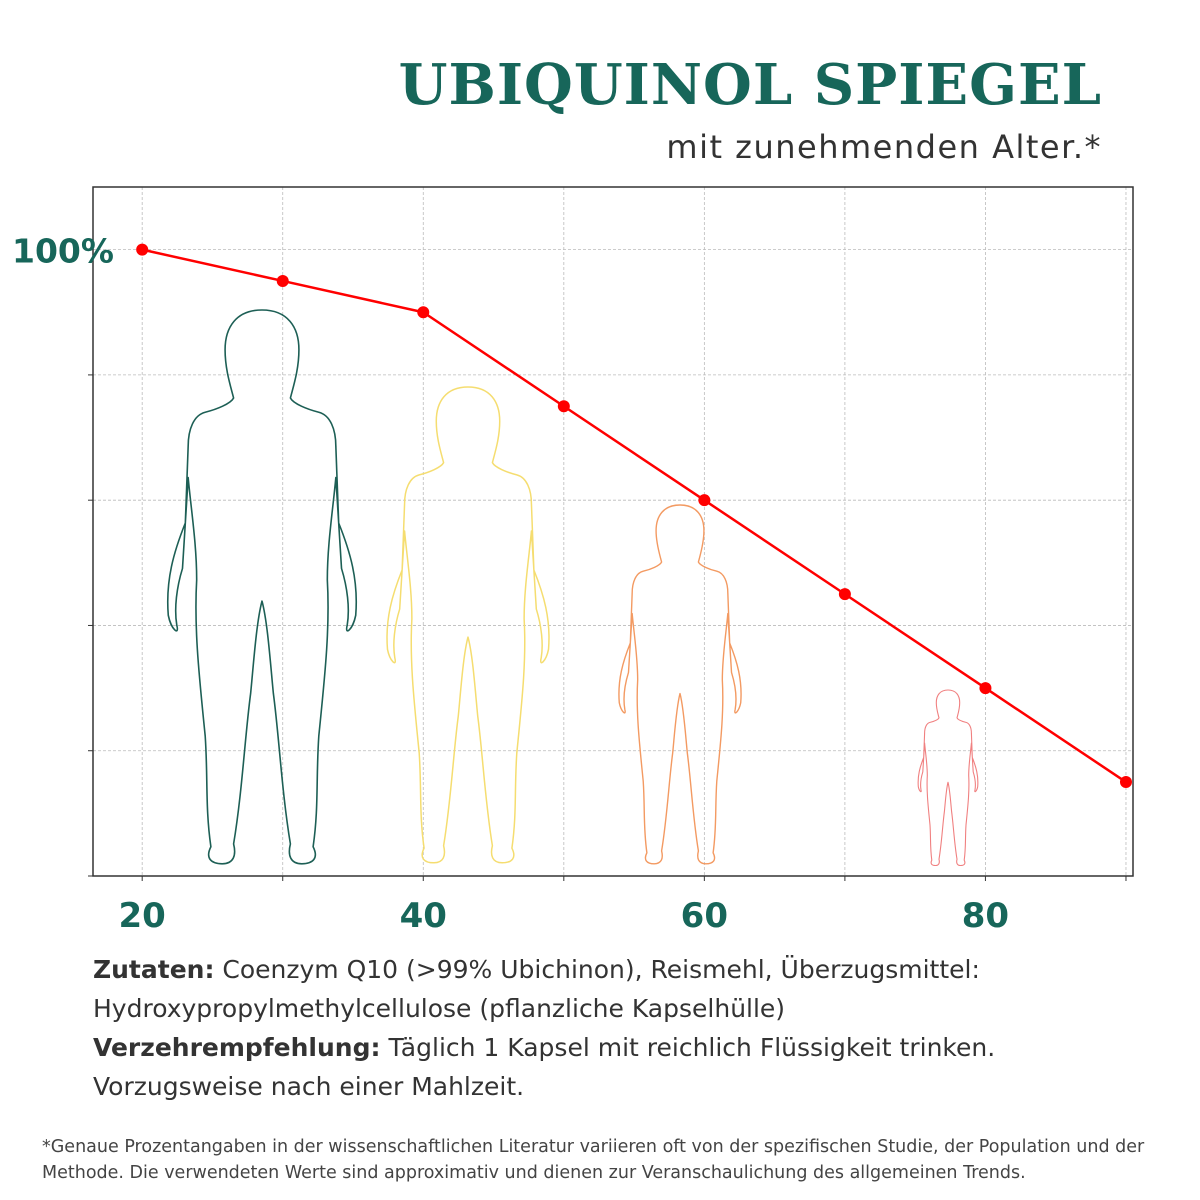 This screenshot has height=1200, width=1200. I want to click on girl-silhouette-icon, so click(680, 684).